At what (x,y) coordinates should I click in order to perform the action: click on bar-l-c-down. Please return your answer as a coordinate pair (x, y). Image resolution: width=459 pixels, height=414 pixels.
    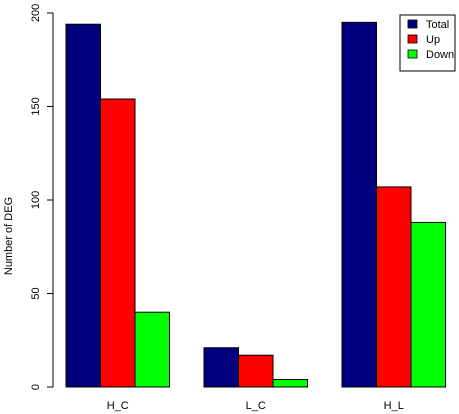
    Looking at the image, I should click on (290, 383).